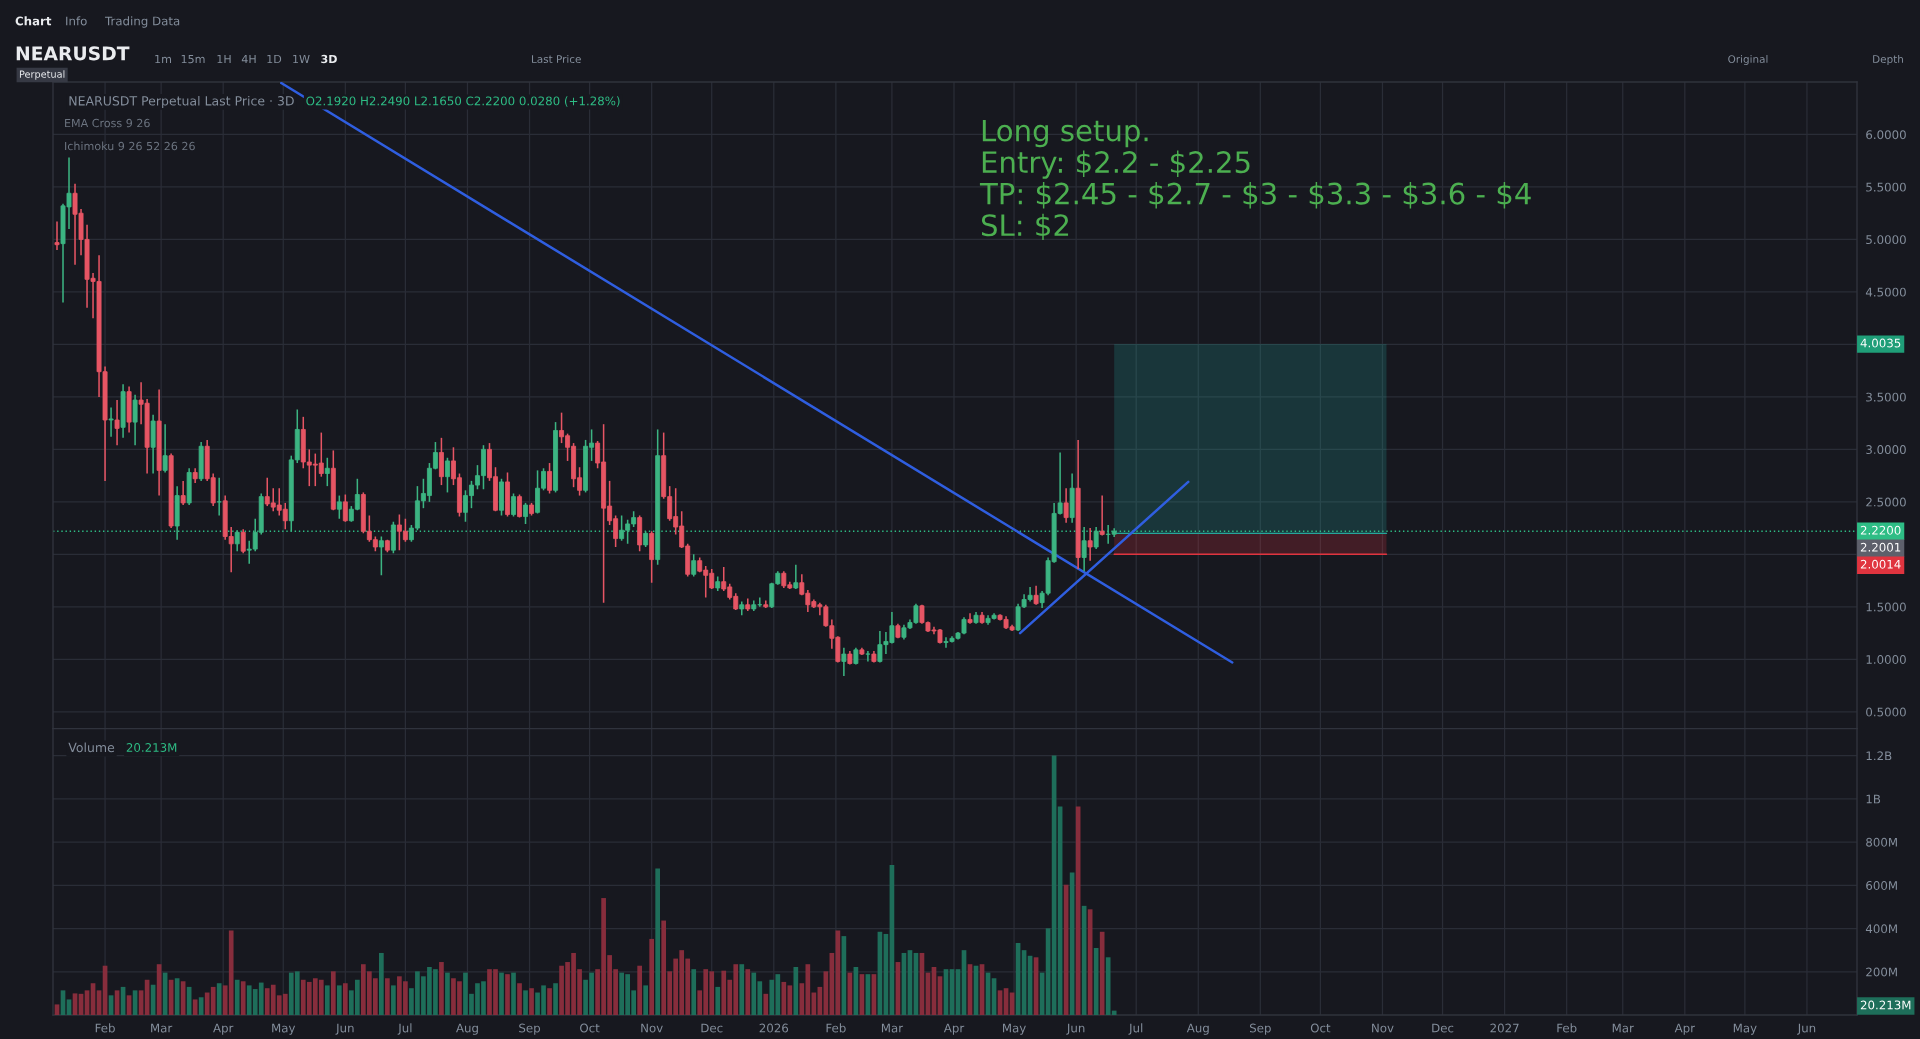 Image resolution: width=1920 pixels, height=1039 pixels. What do you see at coordinates (556, 59) in the screenshot?
I see `text: Last Price` at bounding box center [556, 59].